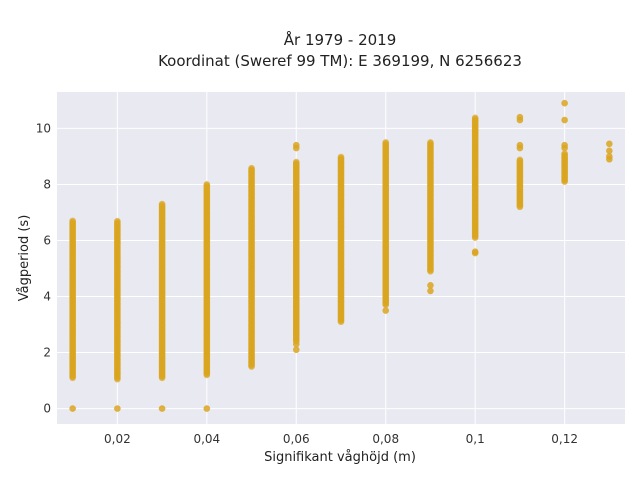  I want to click on x-tick-label: 0,06, so click(296, 439).